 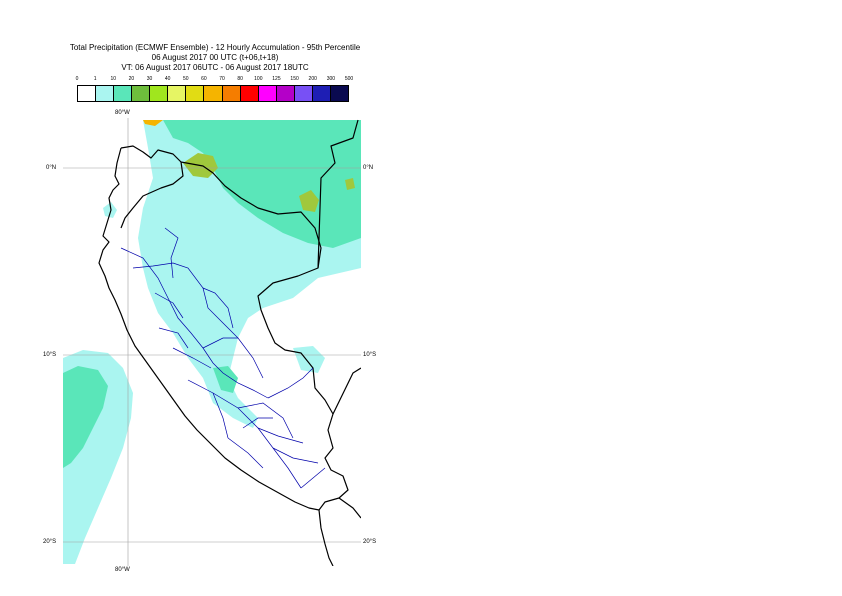 What do you see at coordinates (223, 358) in the screenshot?
I see `admin-boundaries` at bounding box center [223, 358].